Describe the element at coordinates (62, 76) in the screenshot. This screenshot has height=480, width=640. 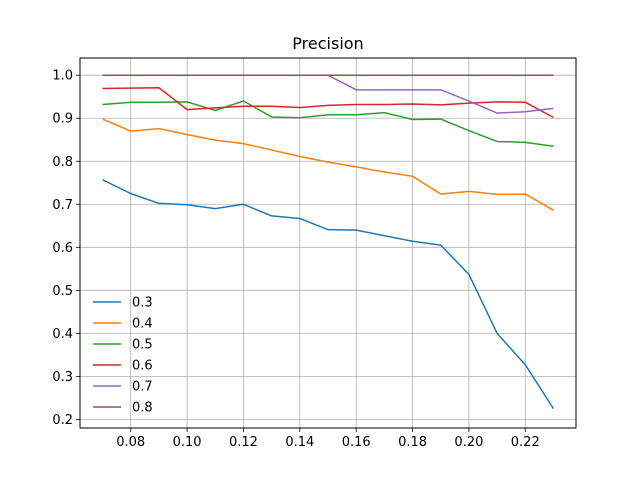
I see `y-tick-label: 1.0` at that location.